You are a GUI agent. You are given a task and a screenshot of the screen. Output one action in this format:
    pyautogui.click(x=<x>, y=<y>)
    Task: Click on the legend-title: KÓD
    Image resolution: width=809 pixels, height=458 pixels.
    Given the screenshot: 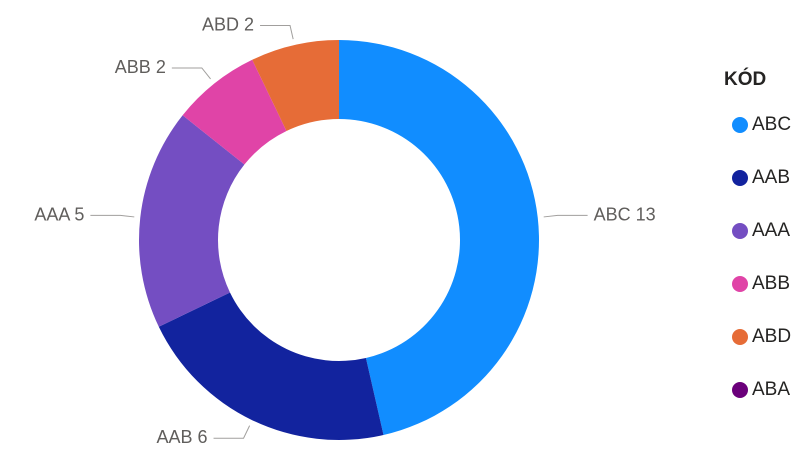 What is the action you would take?
    pyautogui.click(x=745, y=79)
    